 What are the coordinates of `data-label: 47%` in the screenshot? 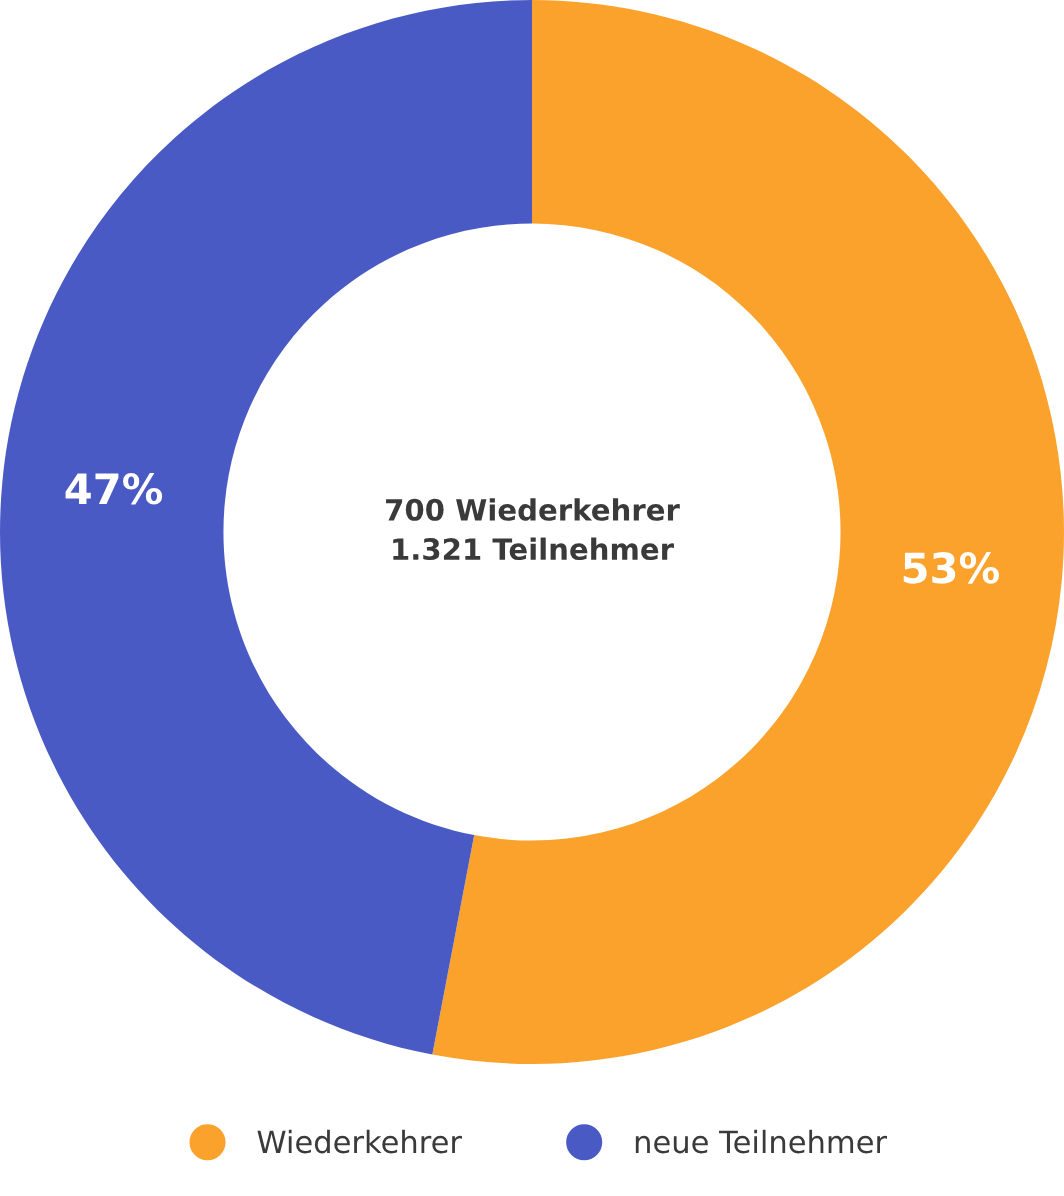 It's located at (114, 489).